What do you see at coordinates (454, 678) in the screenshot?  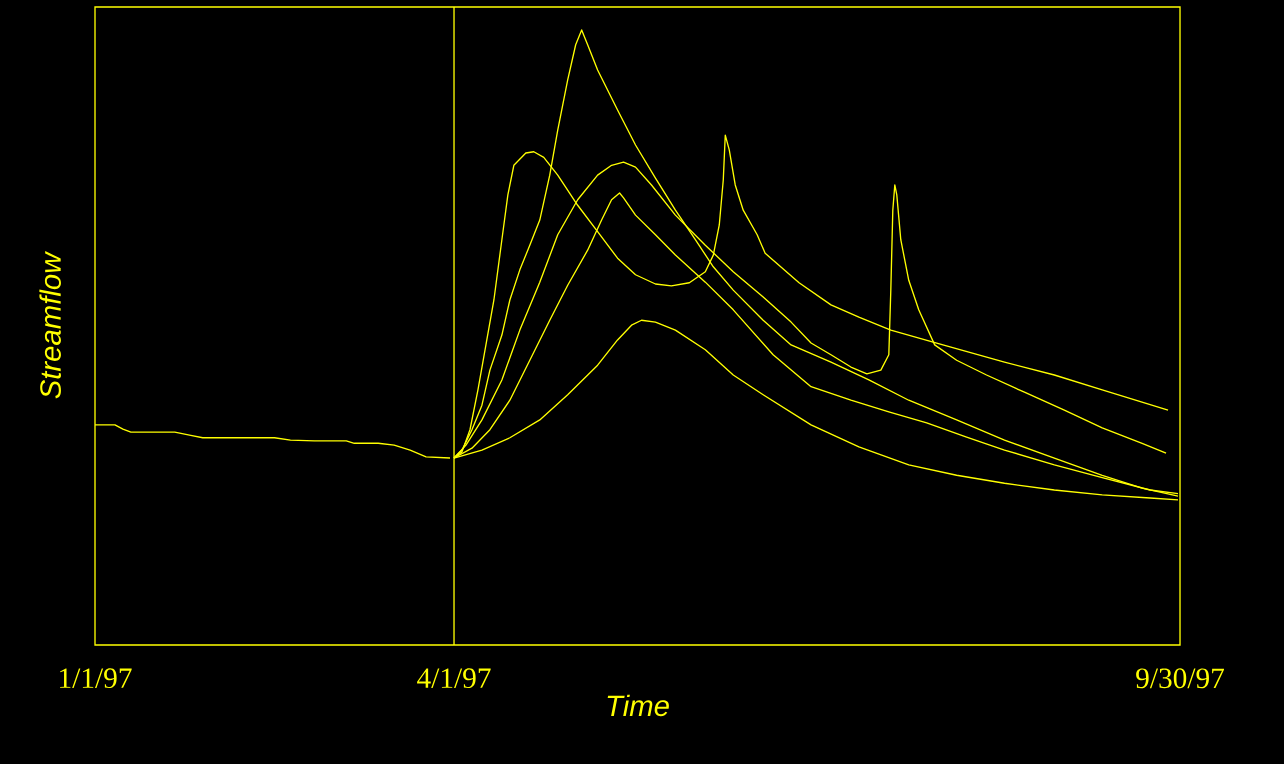 I see `x-tick-label: 4/1/97` at bounding box center [454, 678].